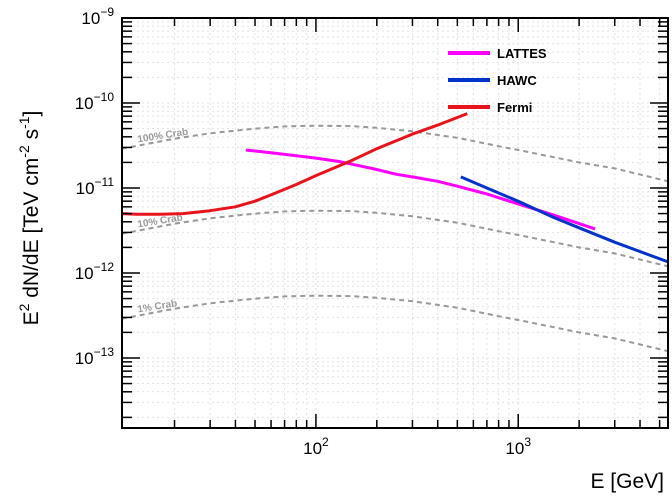 Image resolution: width=672 pixels, height=500 pixels. Describe the element at coordinates (95, 271) in the screenshot. I see `y-tick-label: 10−12` at that location.